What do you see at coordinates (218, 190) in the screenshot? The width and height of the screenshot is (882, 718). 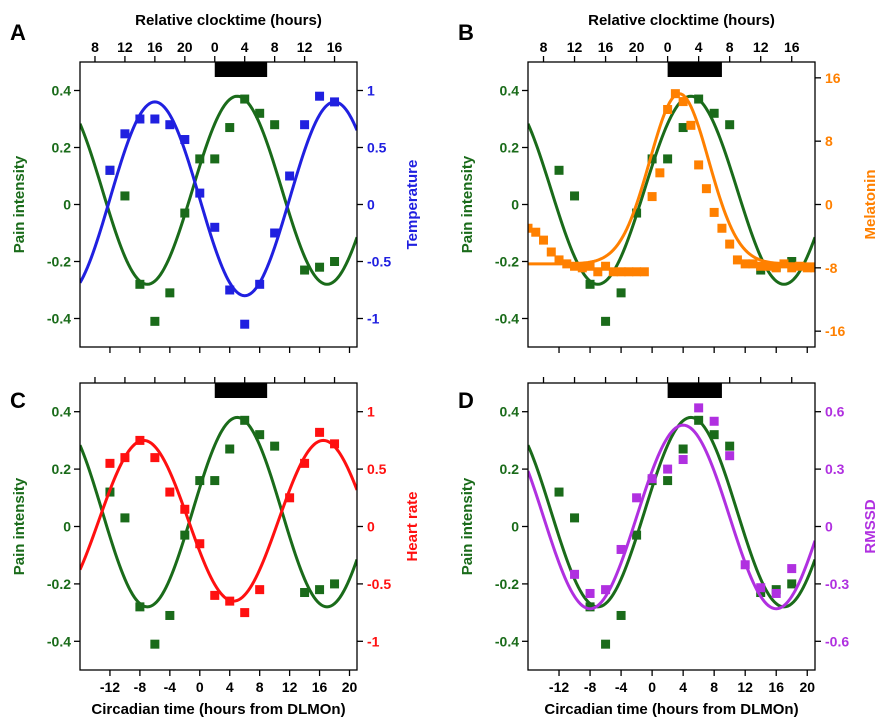 I see `series-left-fit-curve` at bounding box center [218, 190].